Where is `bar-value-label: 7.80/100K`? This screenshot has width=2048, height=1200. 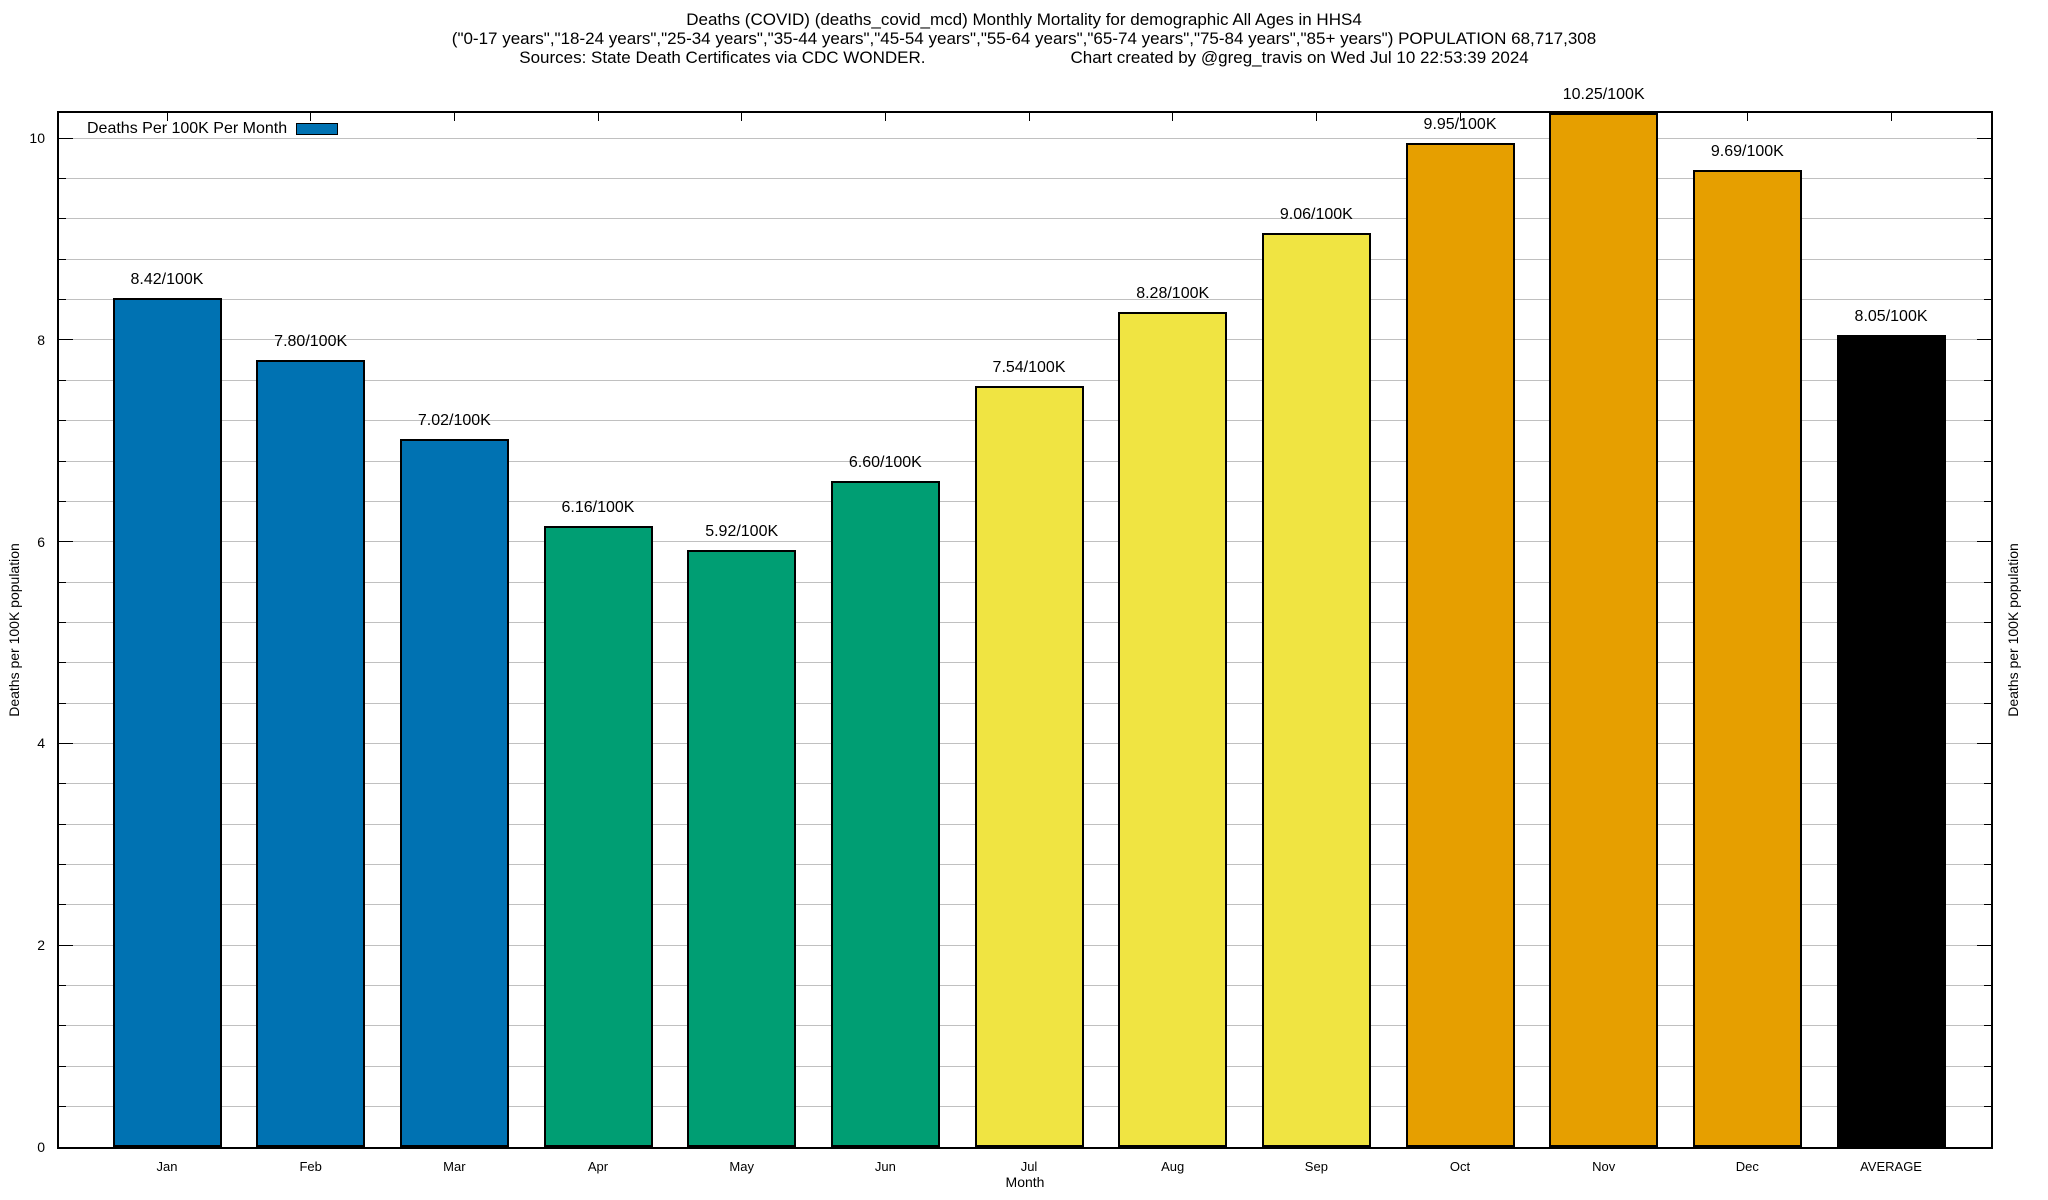 bar-value-label: 7.80/100K is located at coordinates (311, 342).